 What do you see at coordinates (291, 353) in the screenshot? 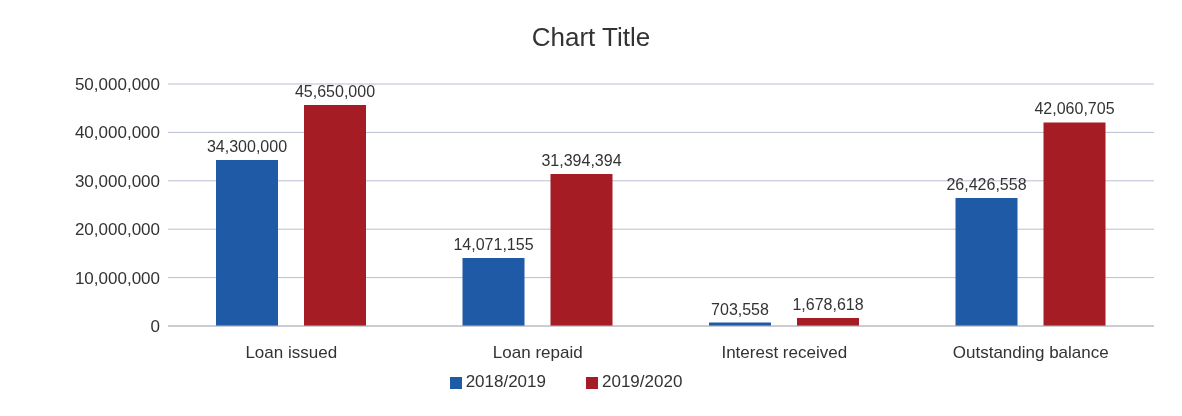
I see `x-tick-label: Loan issued` at bounding box center [291, 353].